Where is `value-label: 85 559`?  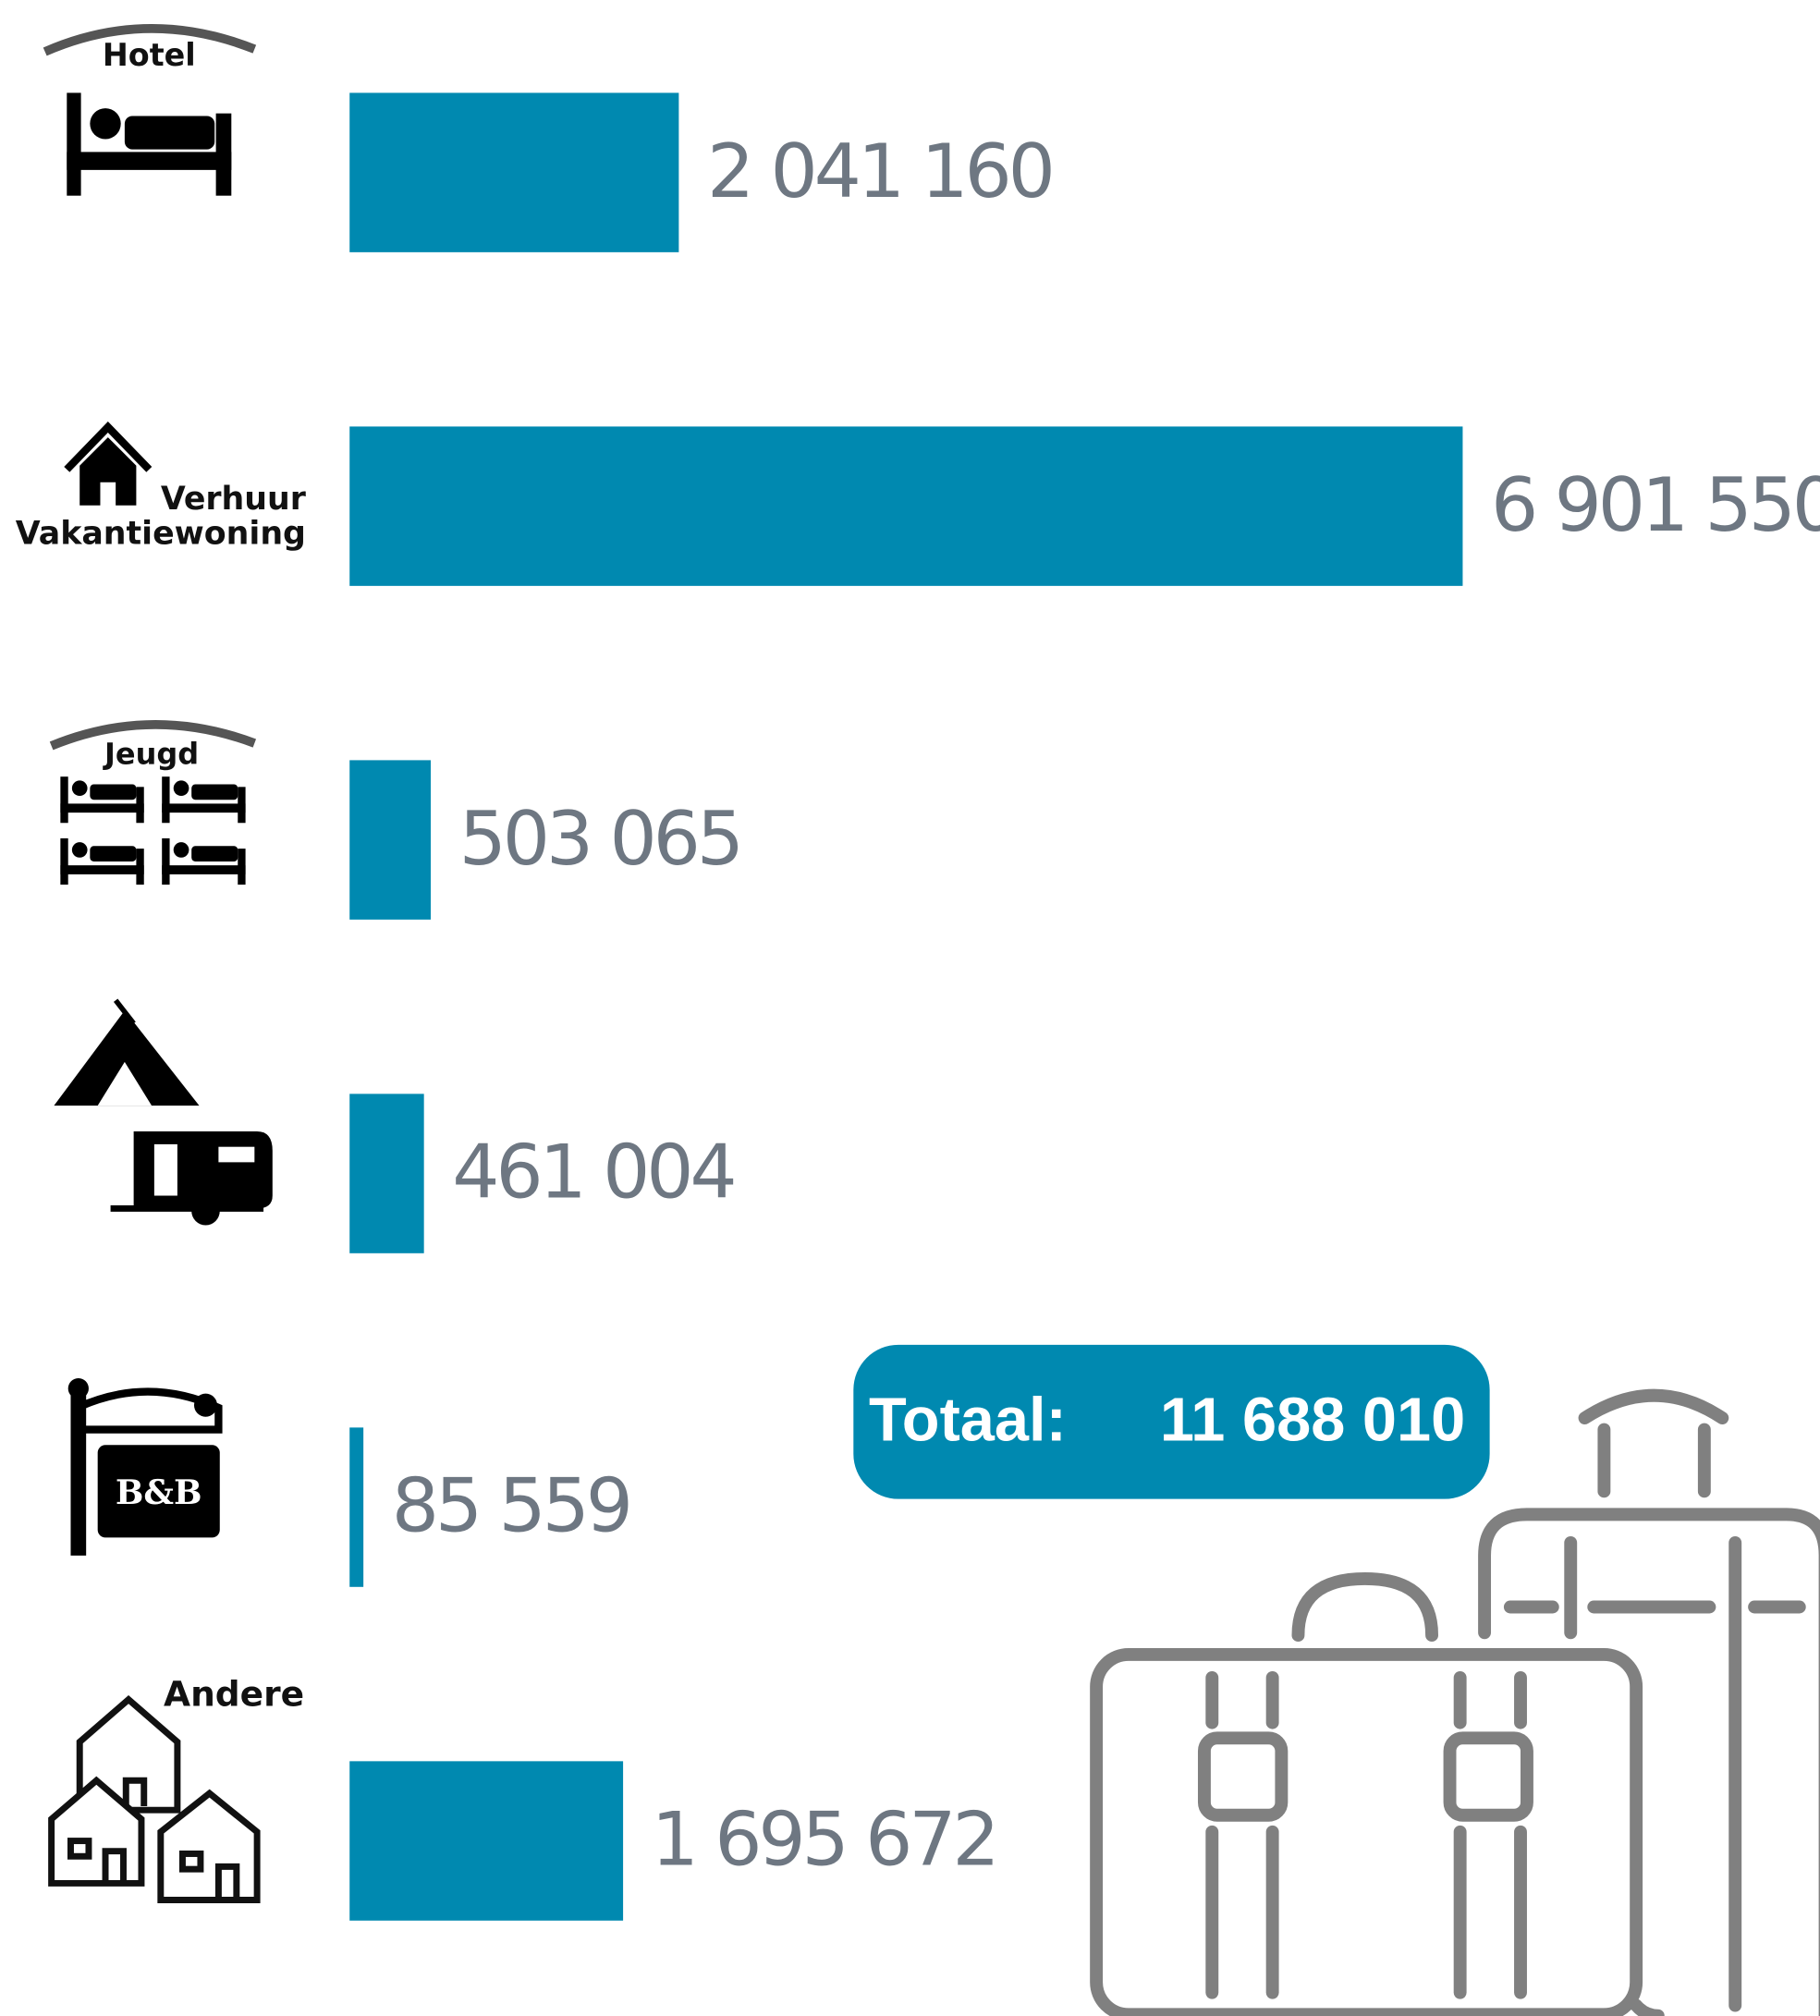
value-label: 85 559 is located at coordinates (510, 1506).